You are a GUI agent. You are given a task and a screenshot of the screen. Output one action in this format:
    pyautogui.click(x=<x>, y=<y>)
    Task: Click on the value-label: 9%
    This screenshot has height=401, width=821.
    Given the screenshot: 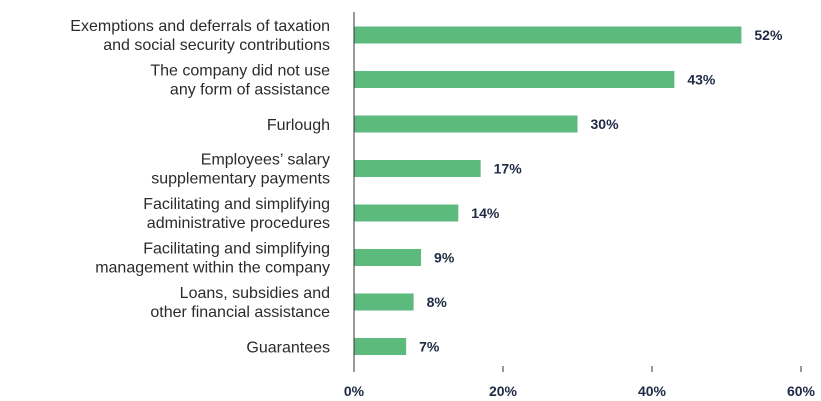 What is the action you would take?
    pyautogui.click(x=444, y=258)
    